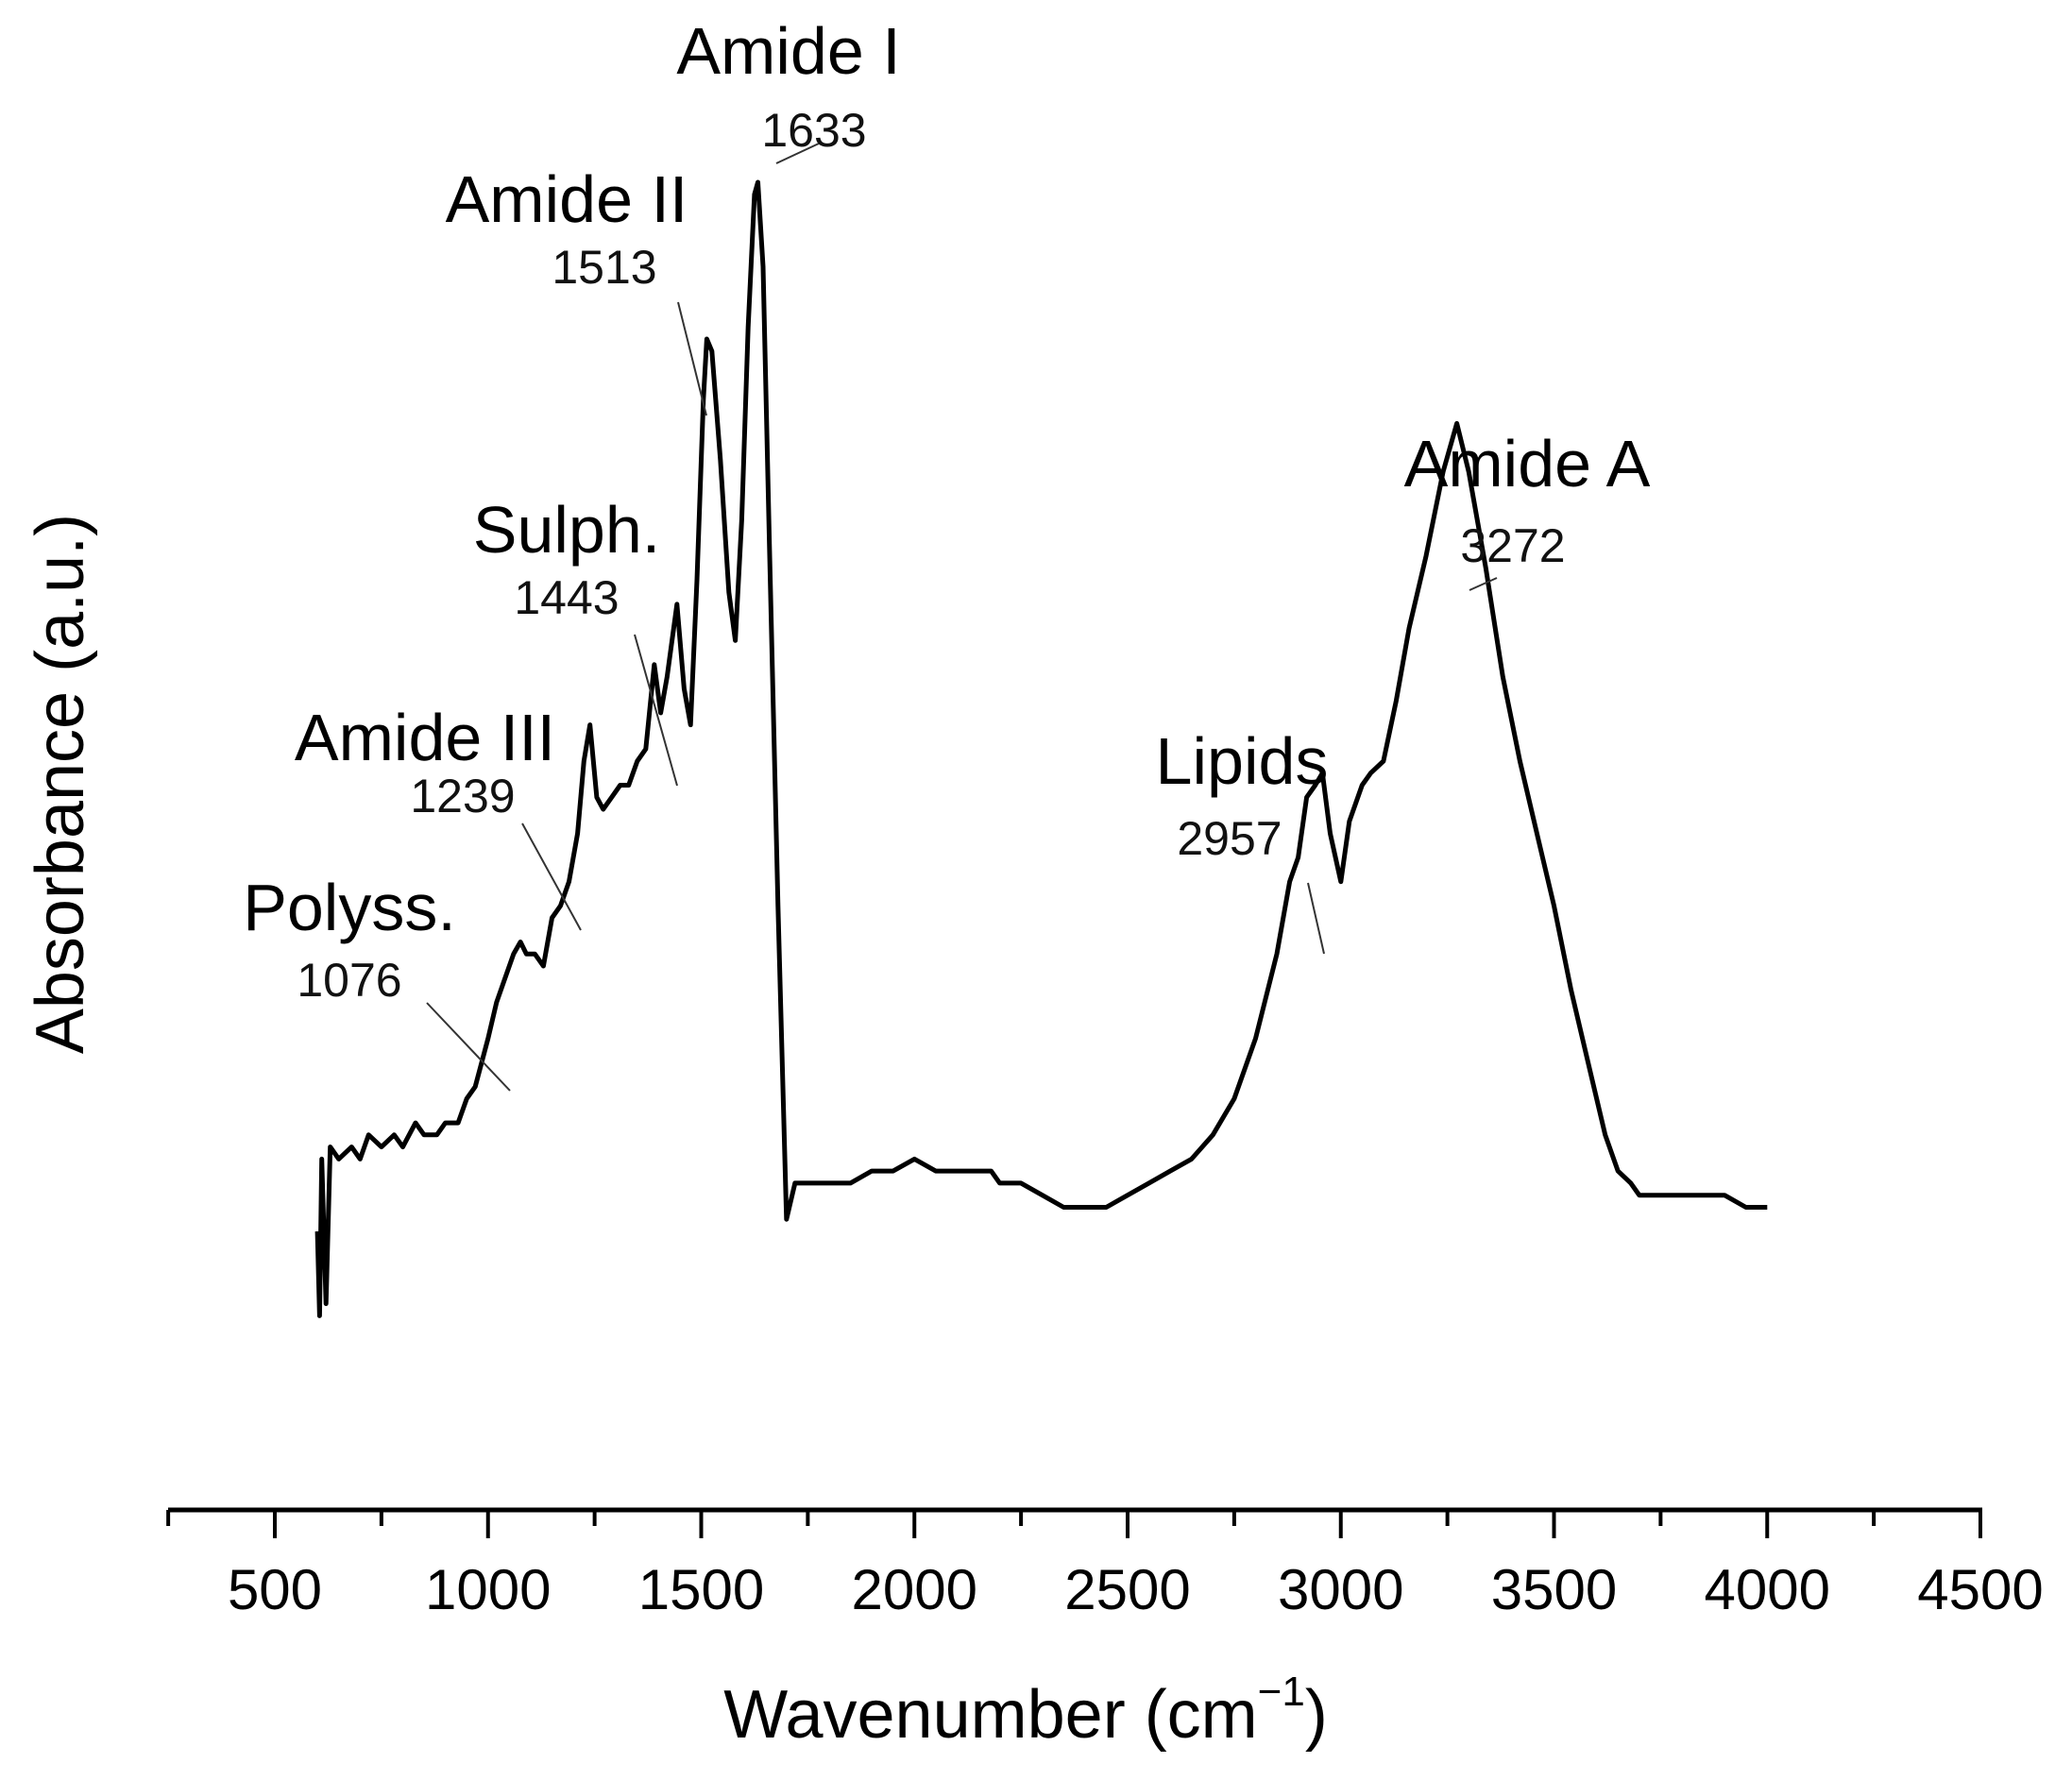 Image resolution: width=2072 pixels, height=1780 pixels. Describe the element at coordinates (1341, 1589) in the screenshot. I see `x-tick-label: 3000` at that location.